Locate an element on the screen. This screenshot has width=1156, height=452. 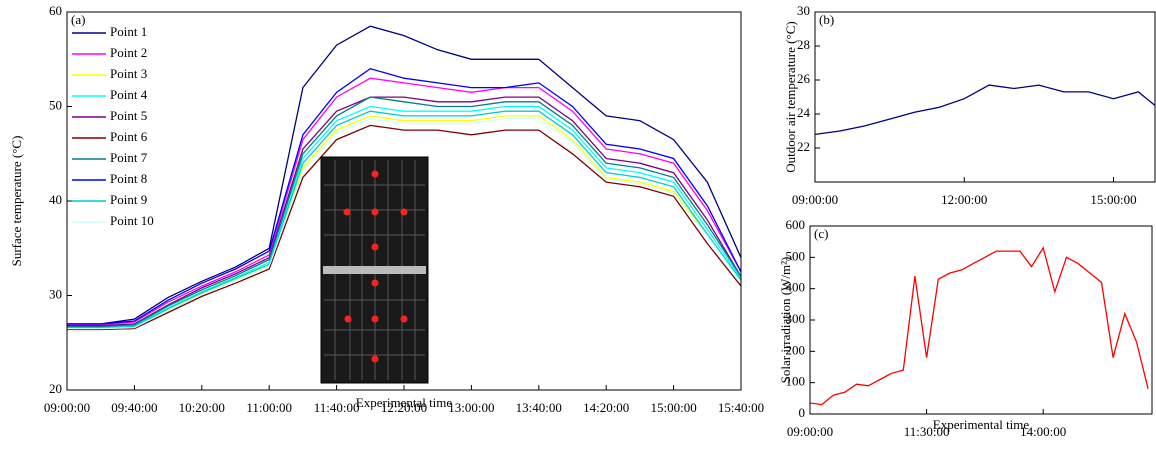
x-tick-label: 14:00:00 is located at coordinates (1043, 431).